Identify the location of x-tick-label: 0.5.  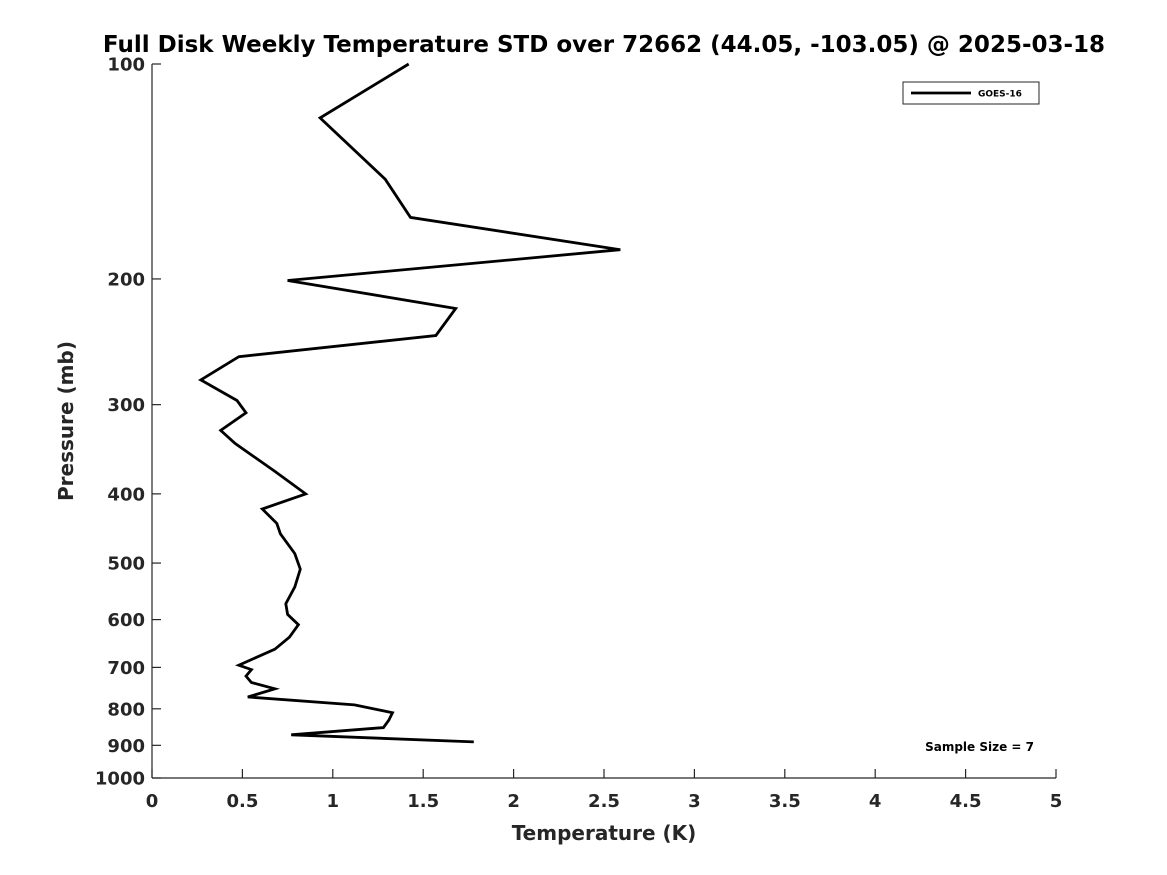
(242, 801).